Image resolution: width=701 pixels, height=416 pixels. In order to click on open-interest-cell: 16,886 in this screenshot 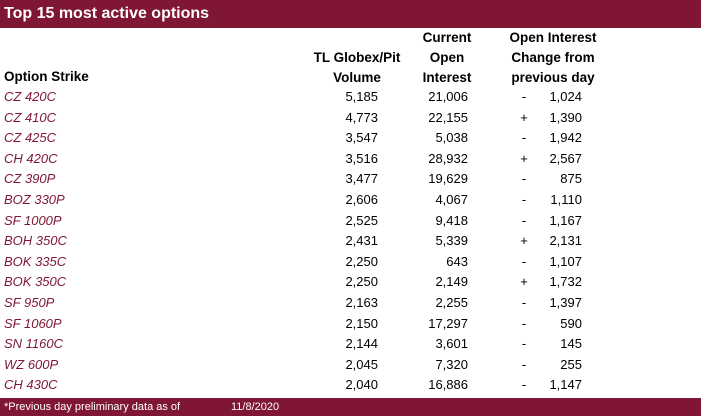, I will do `click(448, 385)`.